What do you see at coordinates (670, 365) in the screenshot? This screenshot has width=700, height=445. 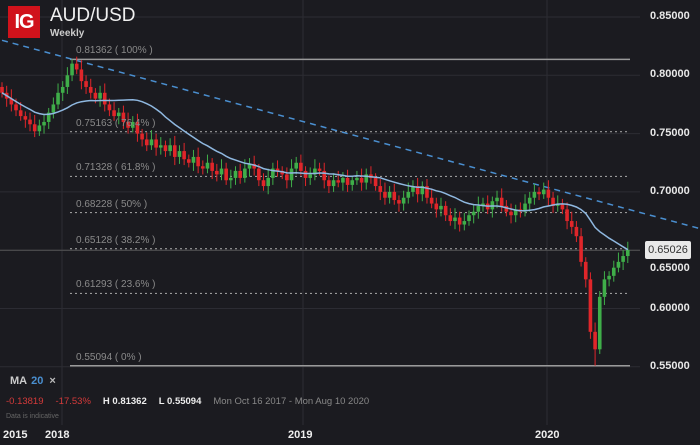 I see `y-tick-label: 0.55000` at bounding box center [670, 365].